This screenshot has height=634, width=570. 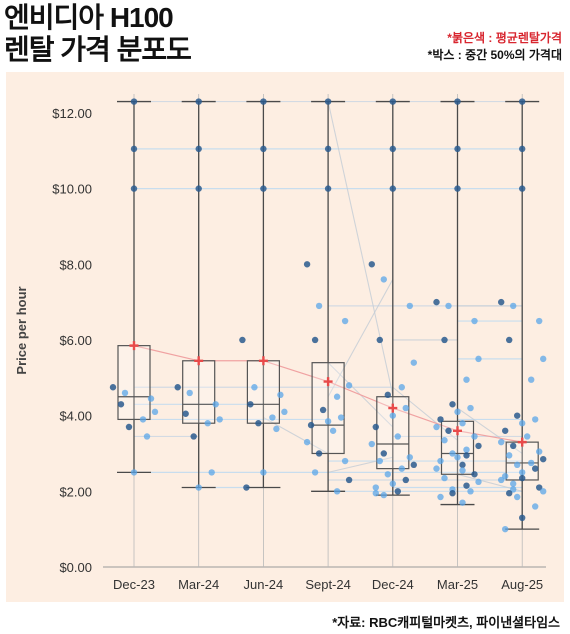 I want to click on y-tick-label: $10.00, so click(x=72, y=189).